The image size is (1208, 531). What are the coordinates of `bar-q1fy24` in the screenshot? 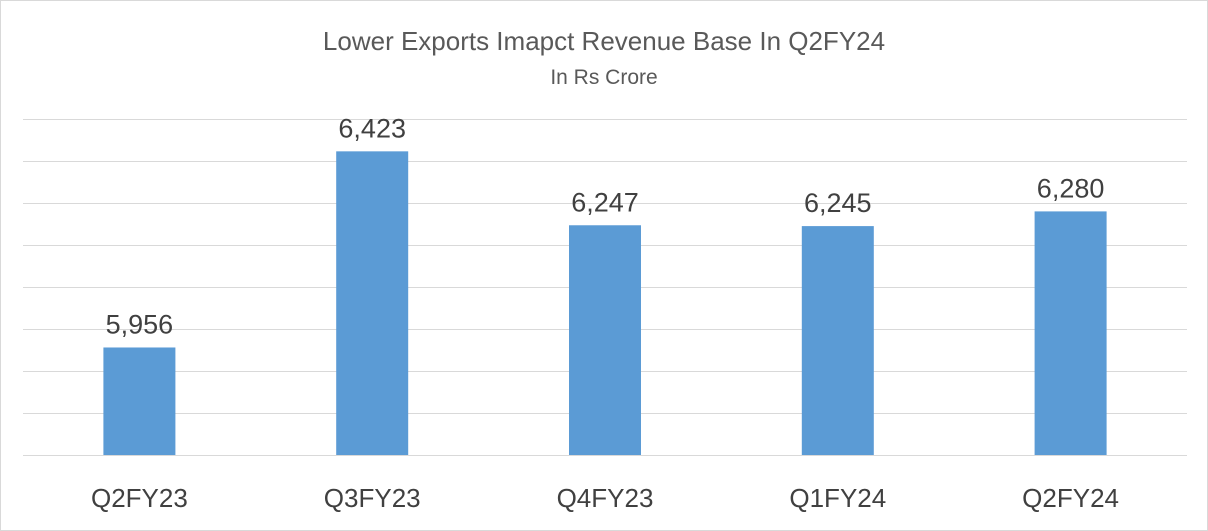 It's located at (837, 340).